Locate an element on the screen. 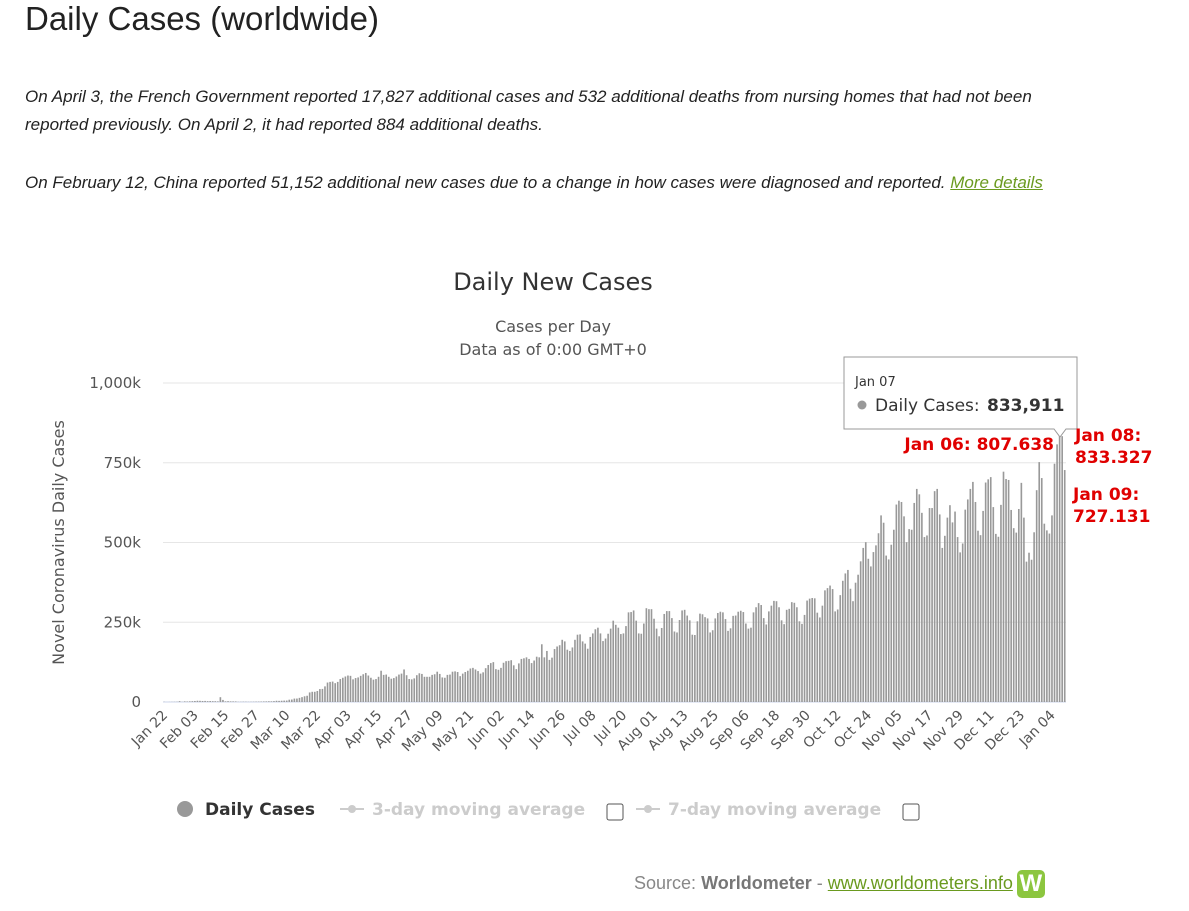 The height and width of the screenshot is (911, 1189). legend-symbol is located at coordinates (185, 809).